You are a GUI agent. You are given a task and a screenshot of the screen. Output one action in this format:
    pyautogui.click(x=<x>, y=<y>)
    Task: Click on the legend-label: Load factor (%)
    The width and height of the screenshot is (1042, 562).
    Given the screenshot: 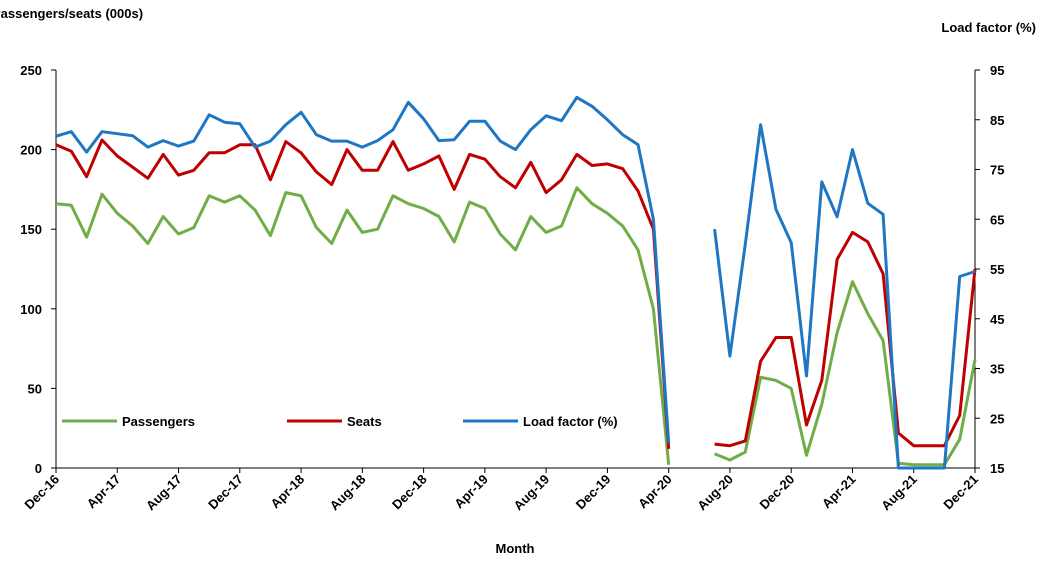 What is the action you would take?
    pyautogui.click(x=570, y=421)
    